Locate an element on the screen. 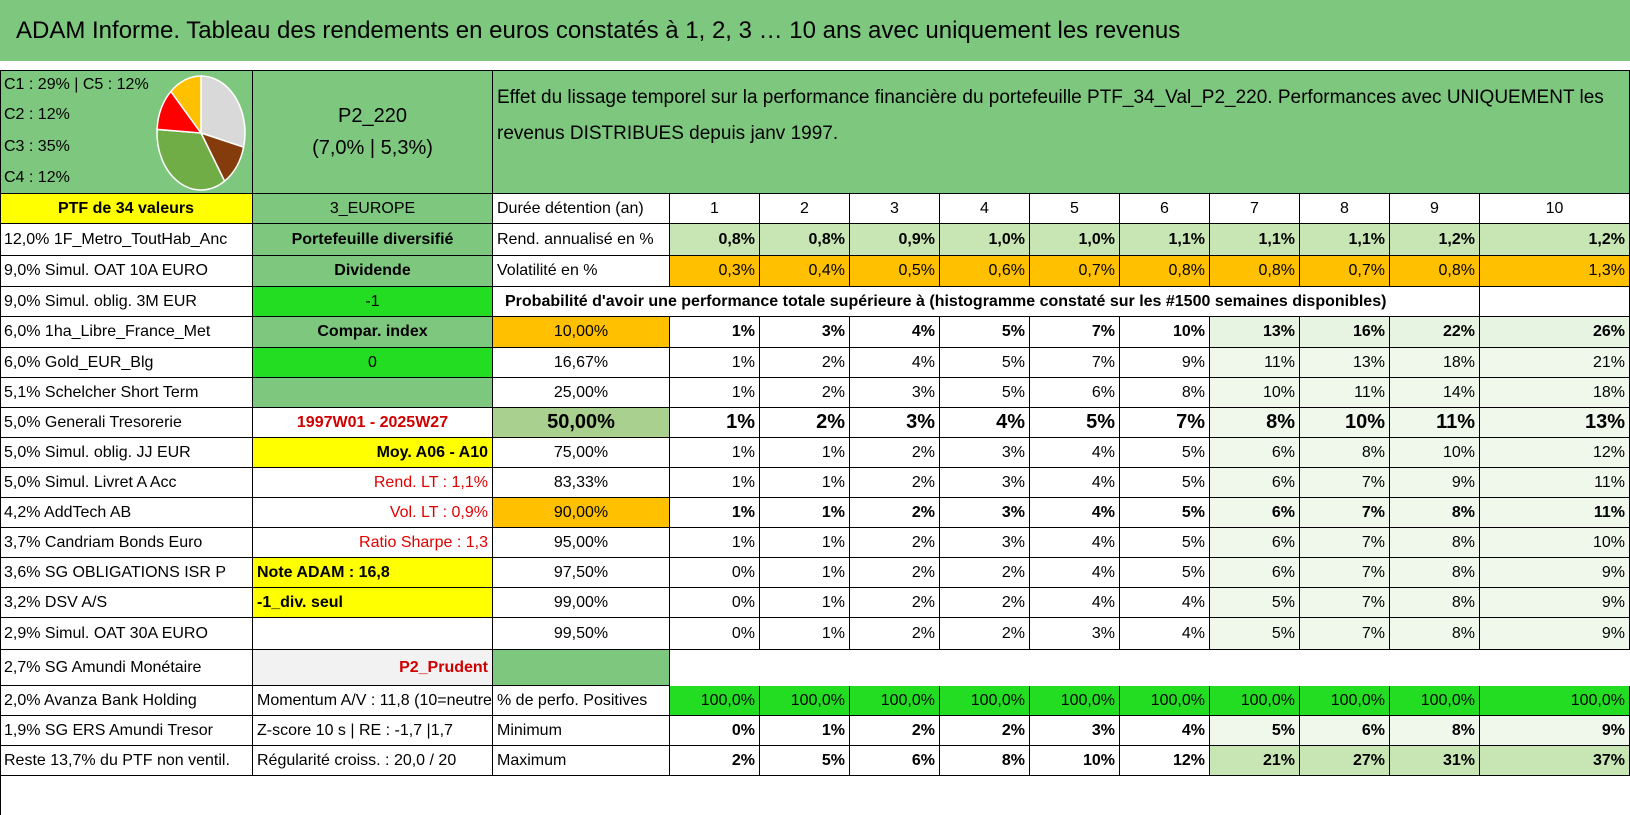 The height and width of the screenshot is (815, 1630). growth-regularity: Régularité croiss. : 20,0 / 20 is located at coordinates (373, 761).